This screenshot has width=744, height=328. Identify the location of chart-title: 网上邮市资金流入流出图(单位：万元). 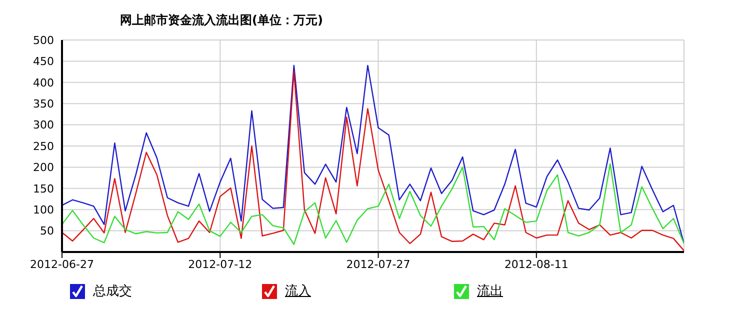
(222, 20).